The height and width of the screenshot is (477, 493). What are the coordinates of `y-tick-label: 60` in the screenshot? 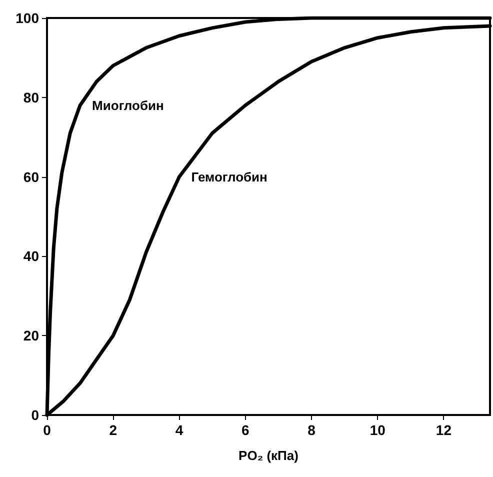 It's located at (31, 176).